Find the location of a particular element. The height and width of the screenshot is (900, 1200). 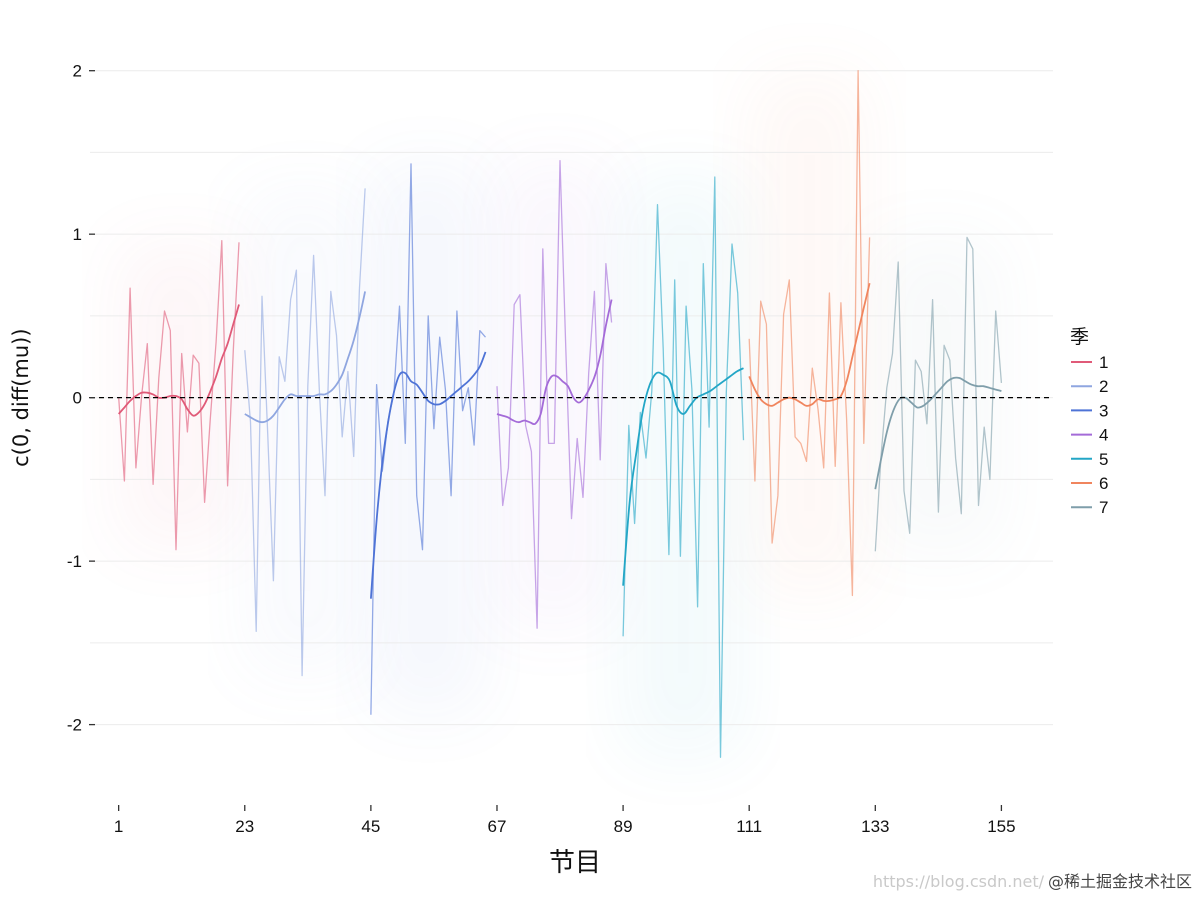

series-3-trend is located at coordinates (428, 475).